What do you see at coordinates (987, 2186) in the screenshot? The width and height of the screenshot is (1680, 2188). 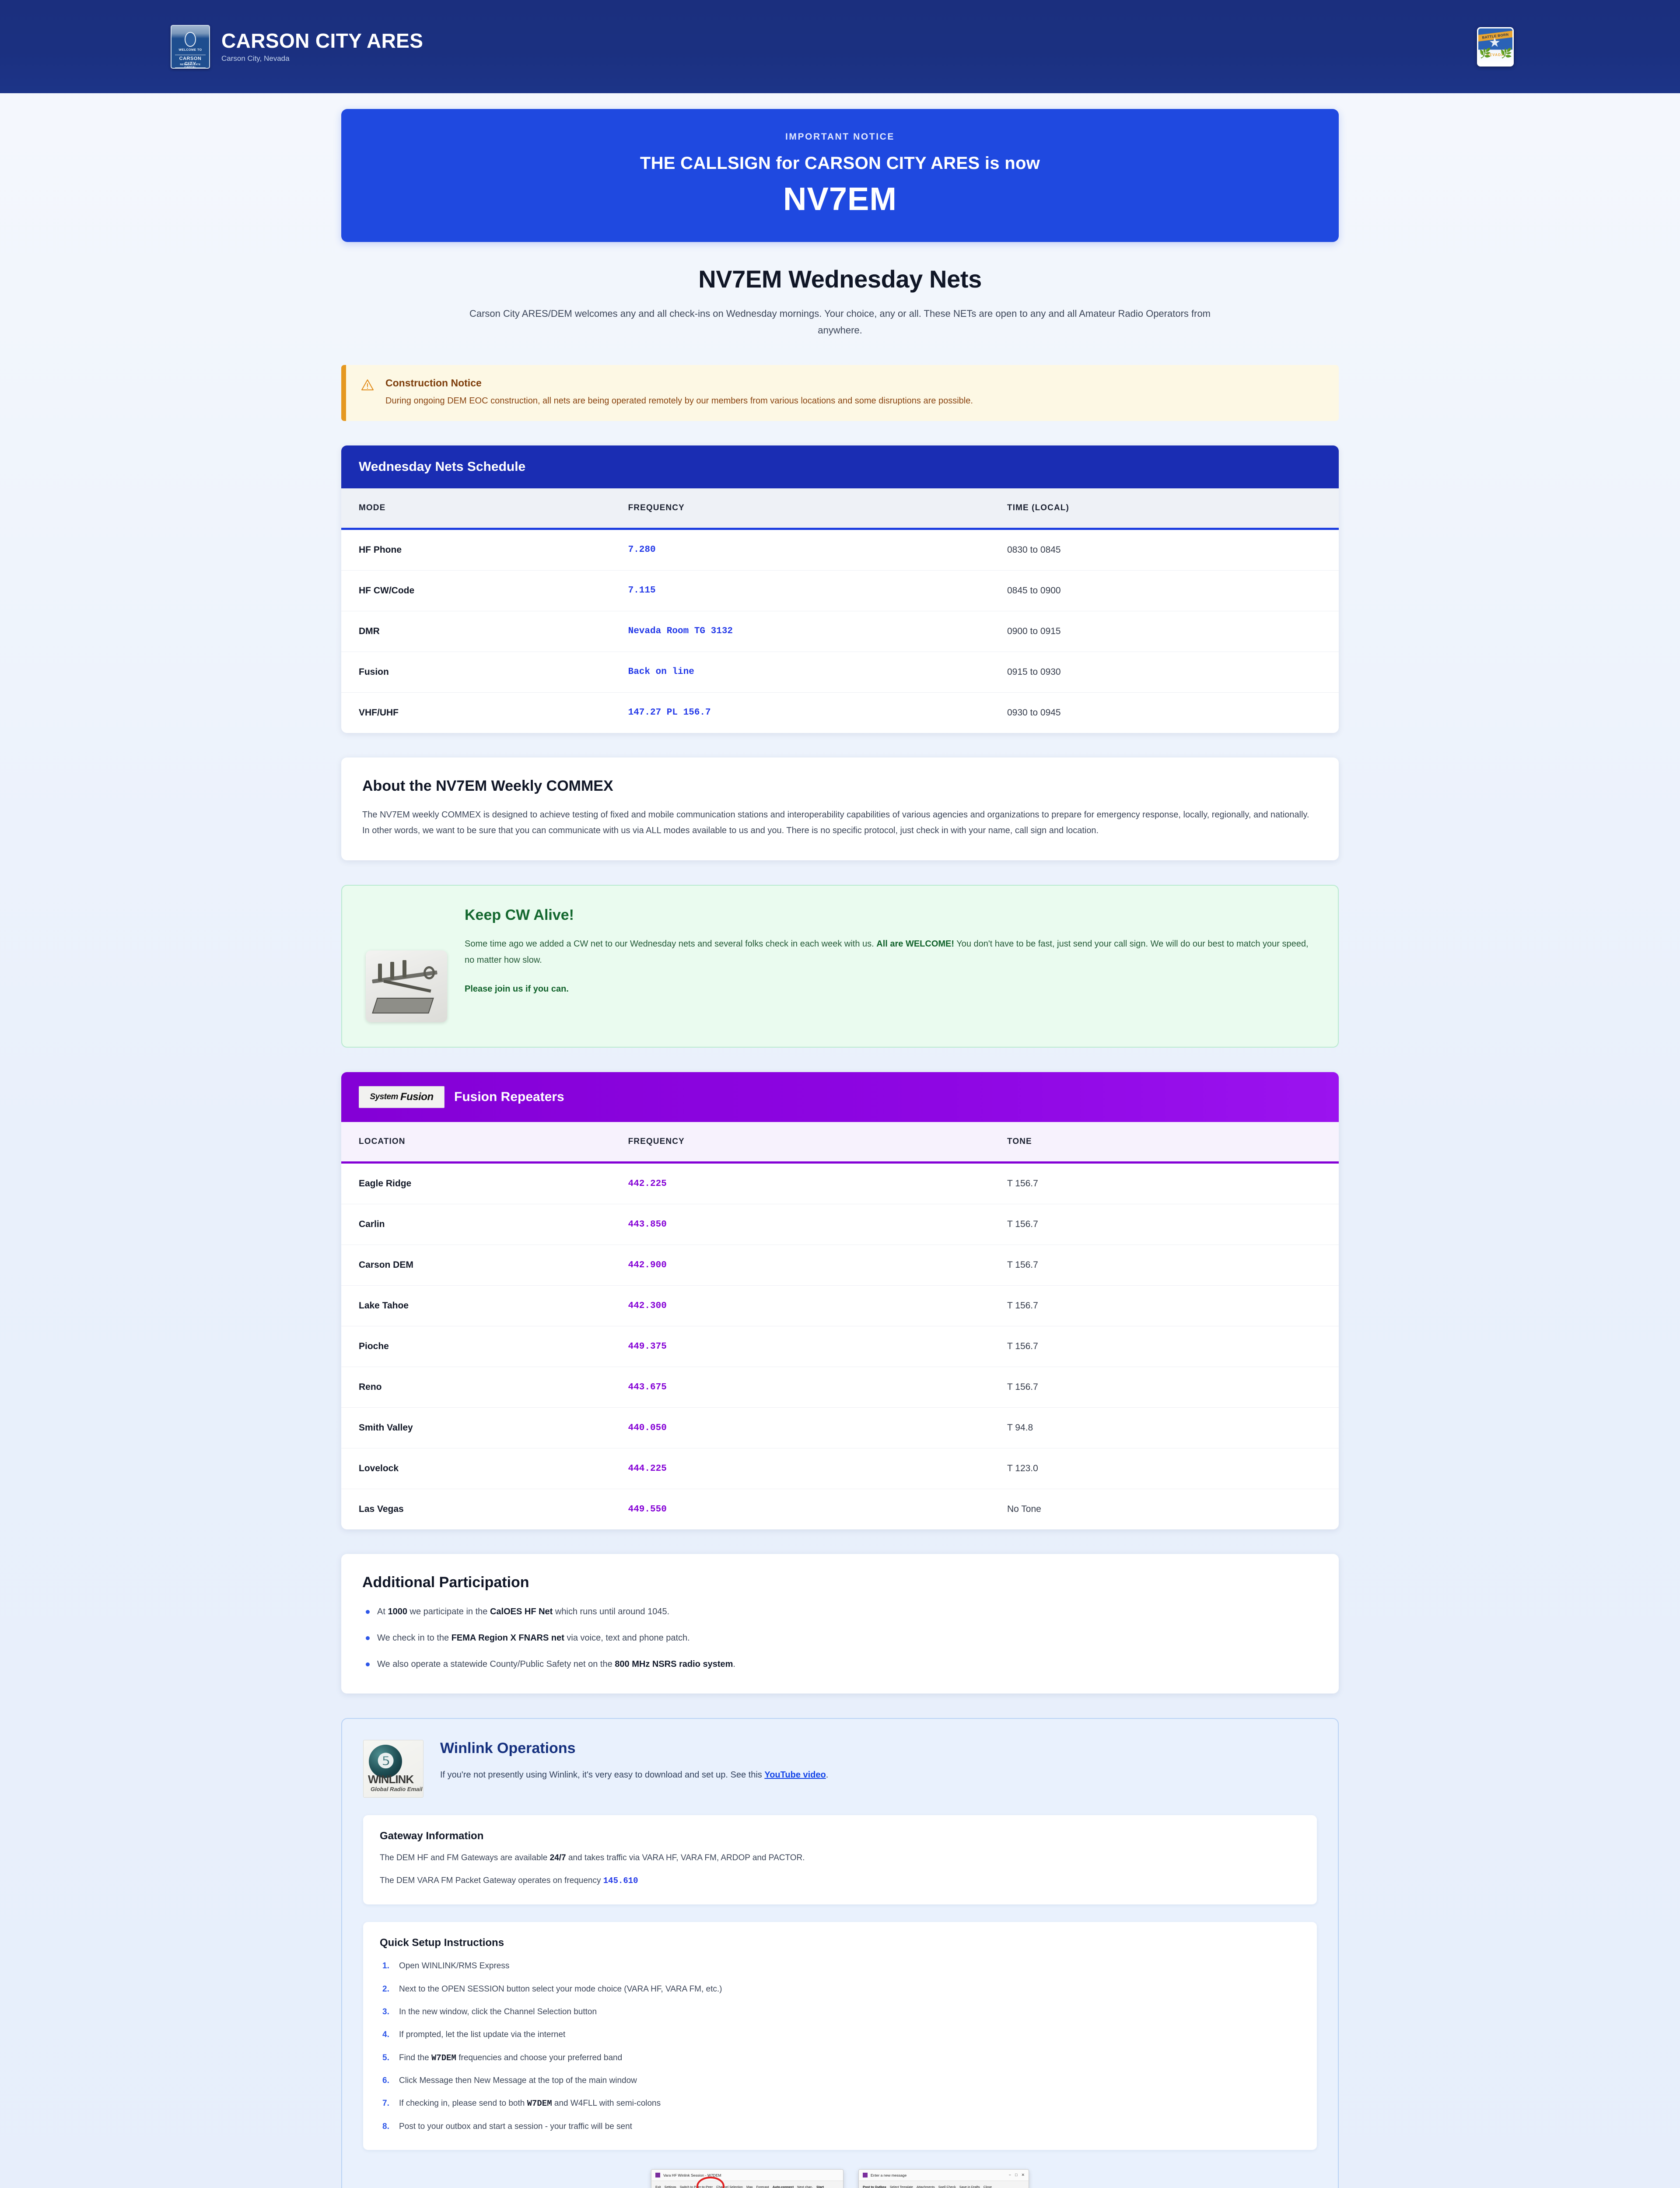 I see `menu-close: Close` at bounding box center [987, 2186].